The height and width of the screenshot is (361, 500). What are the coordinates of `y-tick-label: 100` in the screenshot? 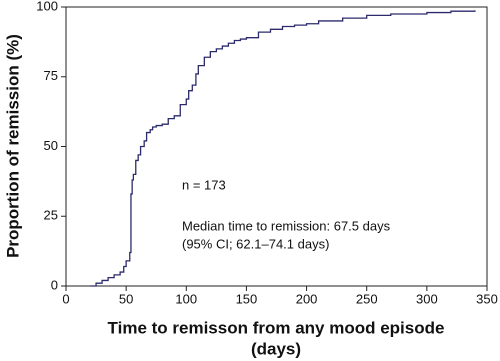 It's located at (47, 6).